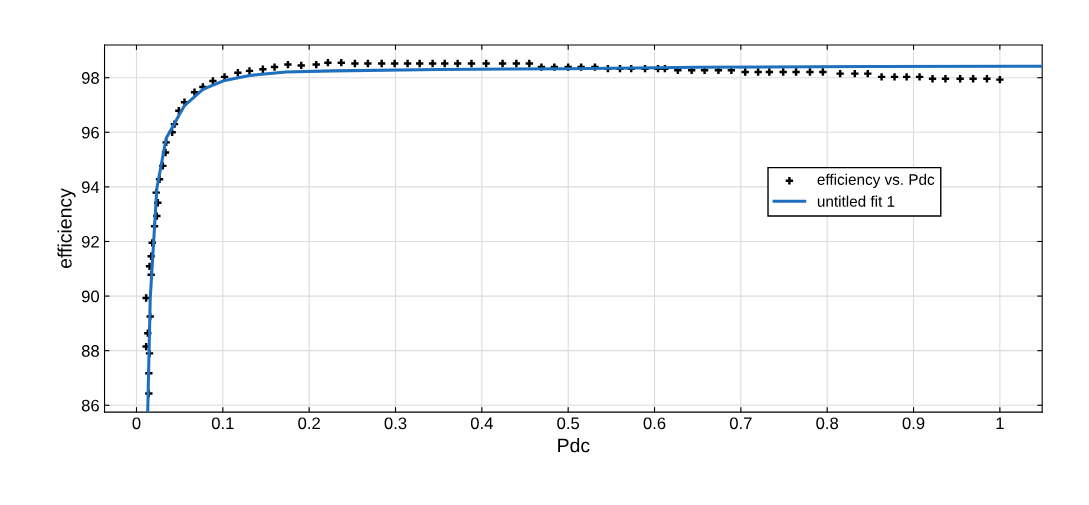  Describe the element at coordinates (1000, 423) in the screenshot. I see `x-tick-label: 1` at that location.